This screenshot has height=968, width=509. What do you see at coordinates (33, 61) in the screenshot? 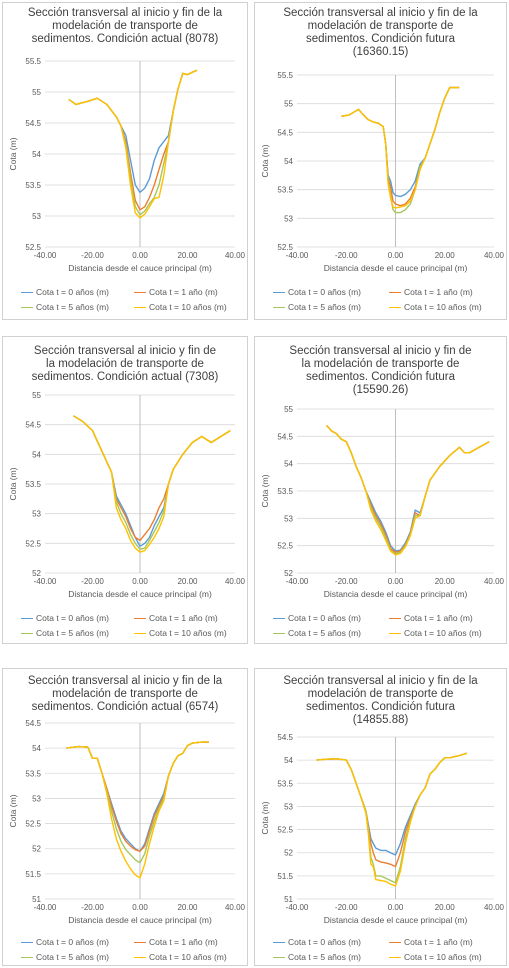
I see `y-tick-label: 55.5` at bounding box center [33, 61].